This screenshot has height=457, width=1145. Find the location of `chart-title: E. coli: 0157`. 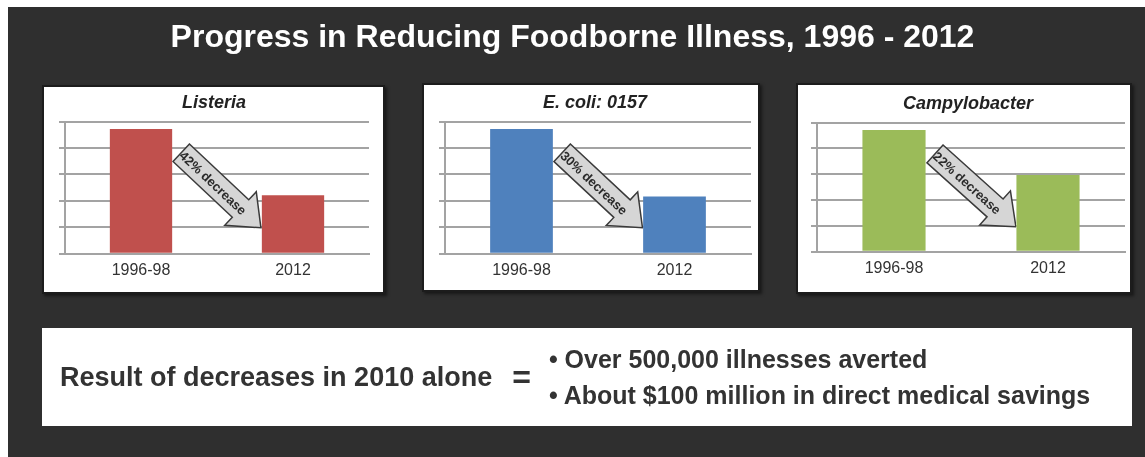

chart-title: E. coli: 0157 is located at coordinates (595, 101).